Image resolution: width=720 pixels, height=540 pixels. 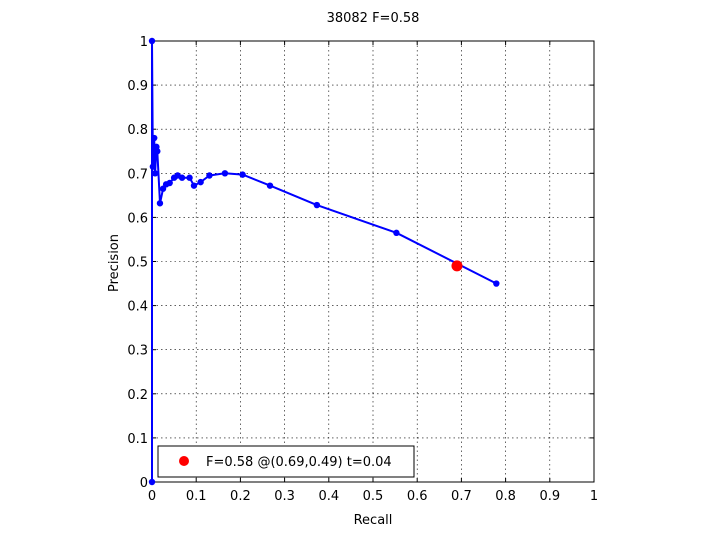 What do you see at coordinates (114, 263) in the screenshot?
I see `y-axis-label: Precision` at bounding box center [114, 263].